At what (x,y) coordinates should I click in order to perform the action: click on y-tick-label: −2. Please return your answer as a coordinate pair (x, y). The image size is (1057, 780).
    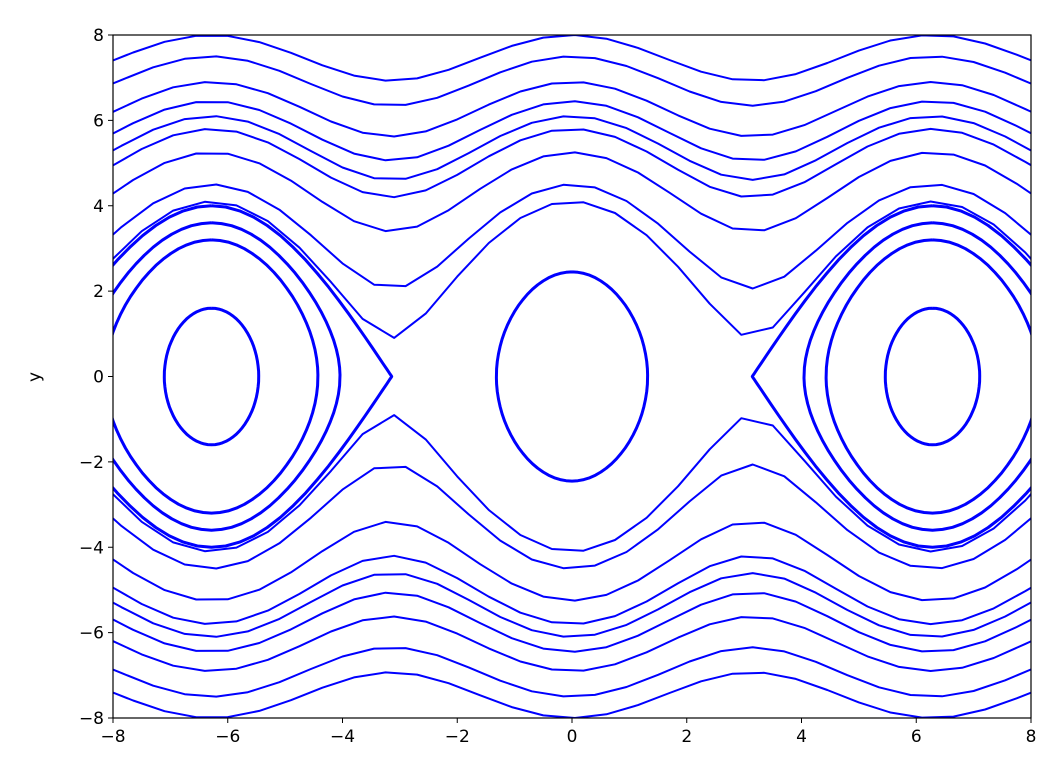
    Looking at the image, I should click on (91, 463).